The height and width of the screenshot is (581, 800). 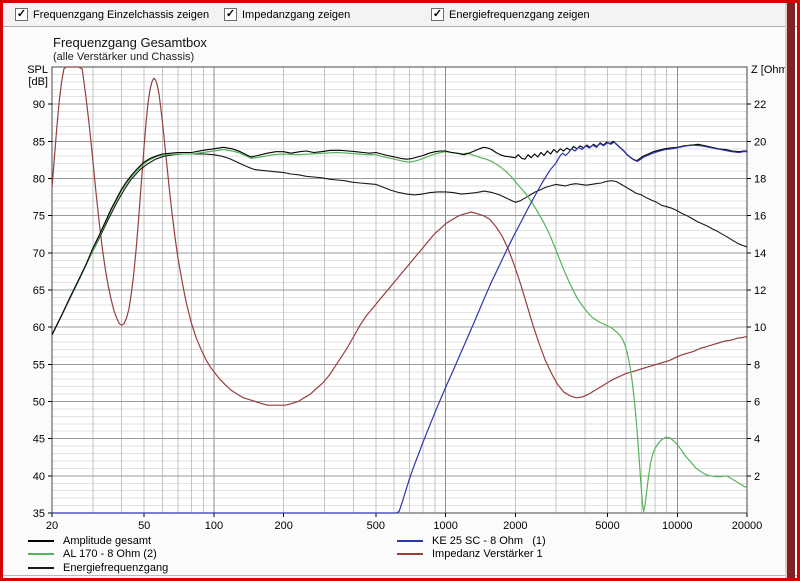 I want to click on svg-text: 200, so click(x=283, y=526).